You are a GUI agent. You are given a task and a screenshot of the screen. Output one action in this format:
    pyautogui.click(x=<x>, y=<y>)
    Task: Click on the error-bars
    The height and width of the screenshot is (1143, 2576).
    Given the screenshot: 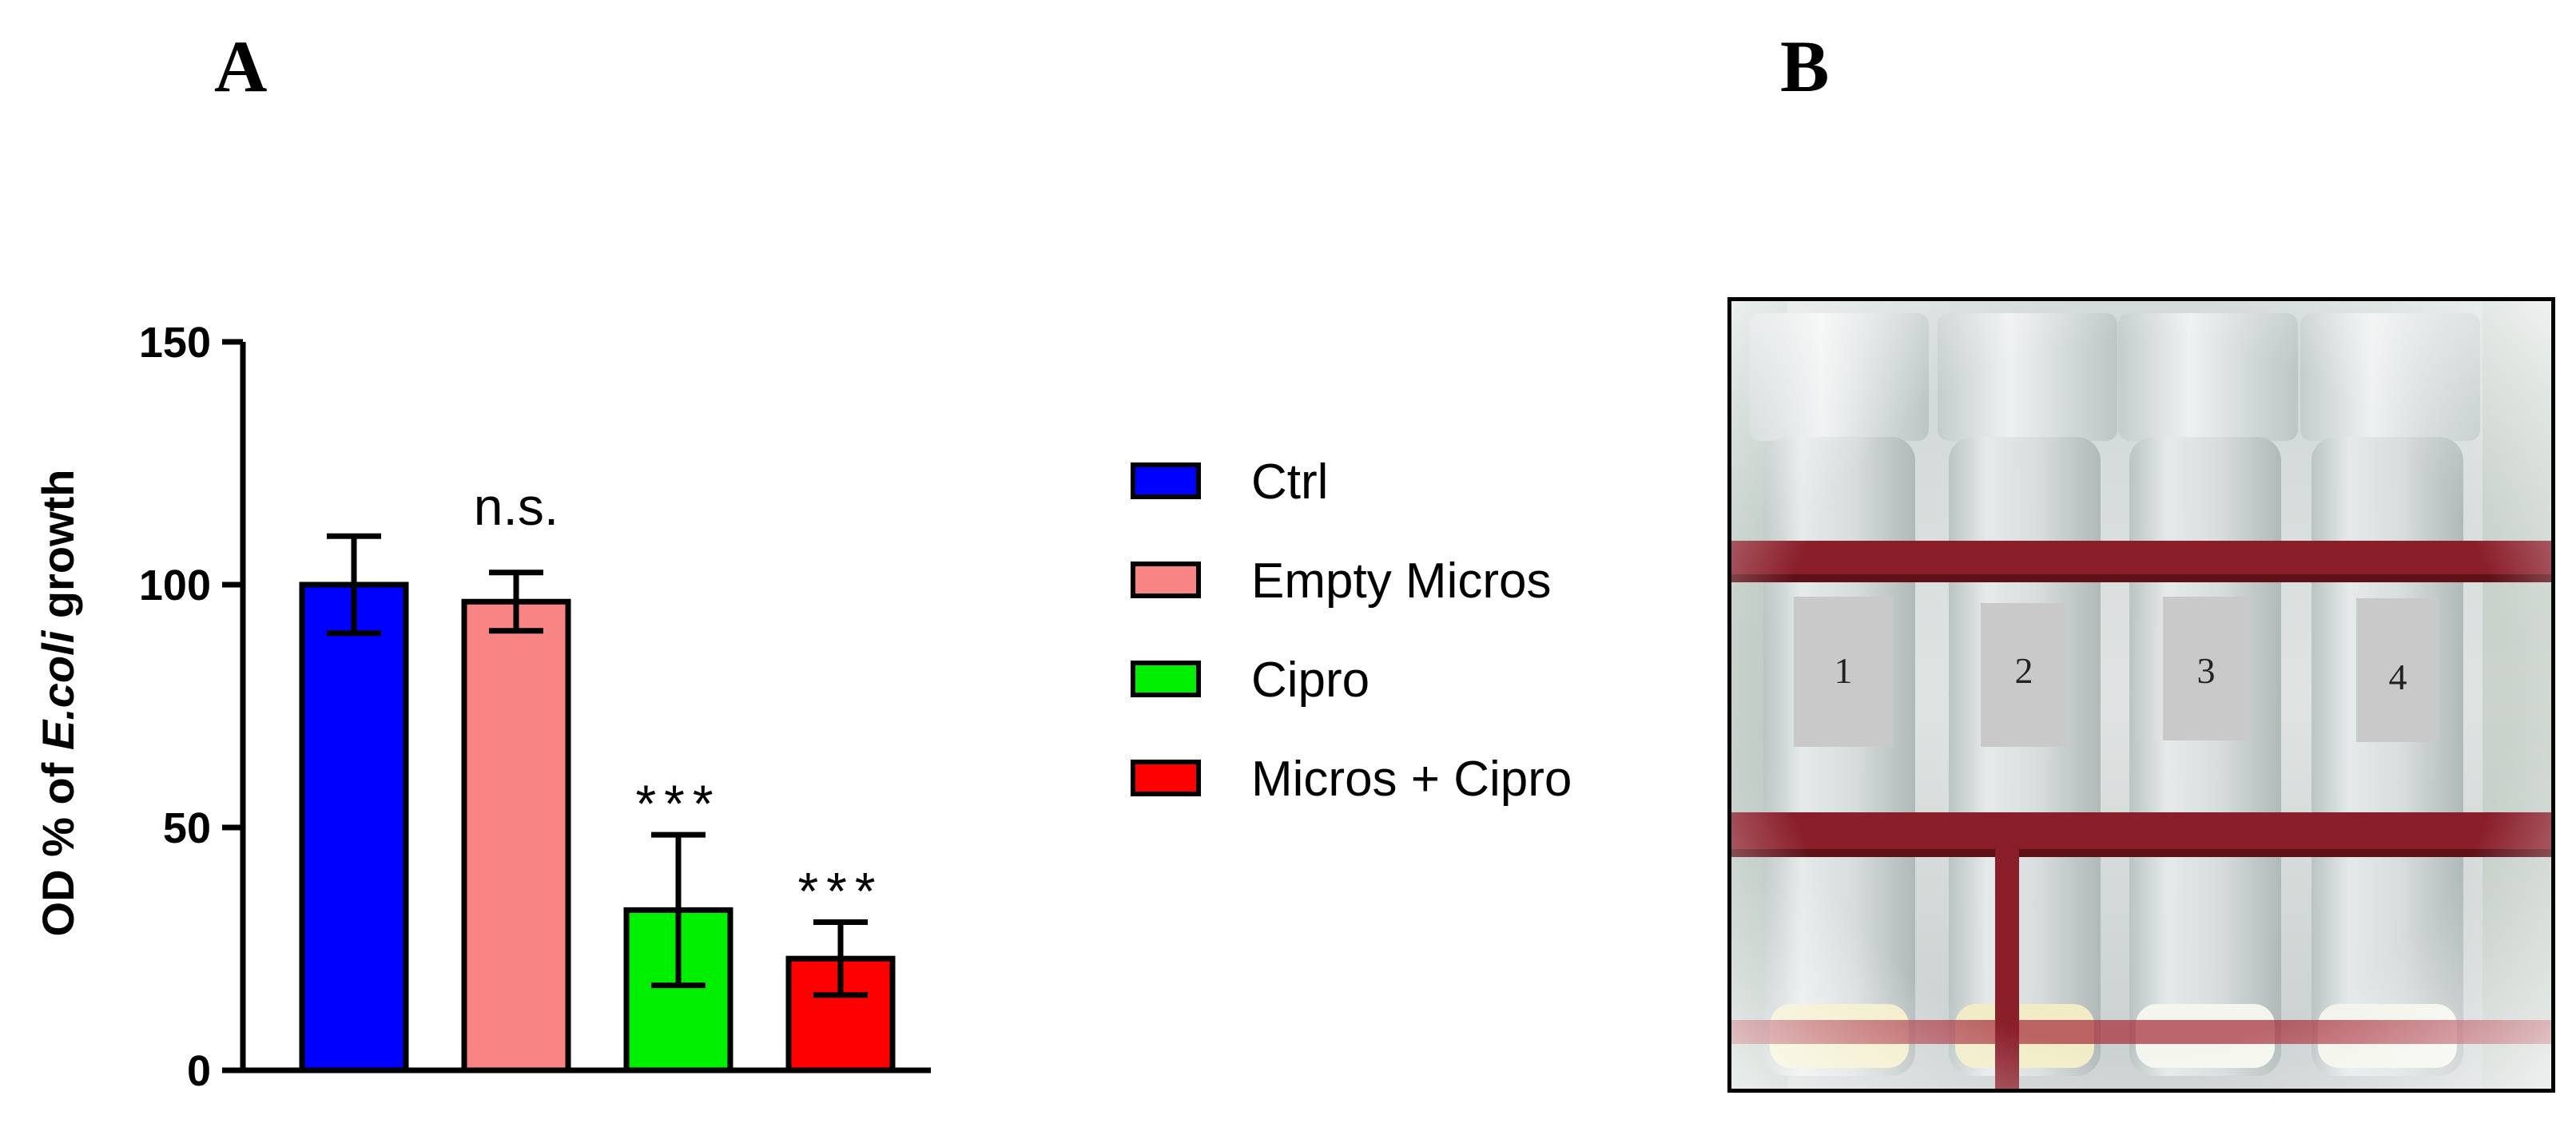 What is the action you would take?
    pyautogui.click(x=597, y=766)
    